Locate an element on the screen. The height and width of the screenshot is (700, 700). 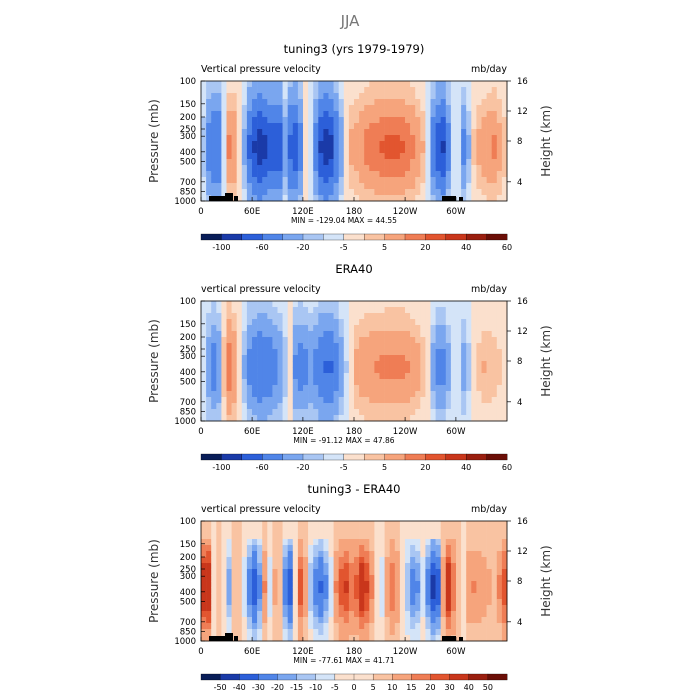
y-tick-label: 500 is located at coordinates (188, 162).